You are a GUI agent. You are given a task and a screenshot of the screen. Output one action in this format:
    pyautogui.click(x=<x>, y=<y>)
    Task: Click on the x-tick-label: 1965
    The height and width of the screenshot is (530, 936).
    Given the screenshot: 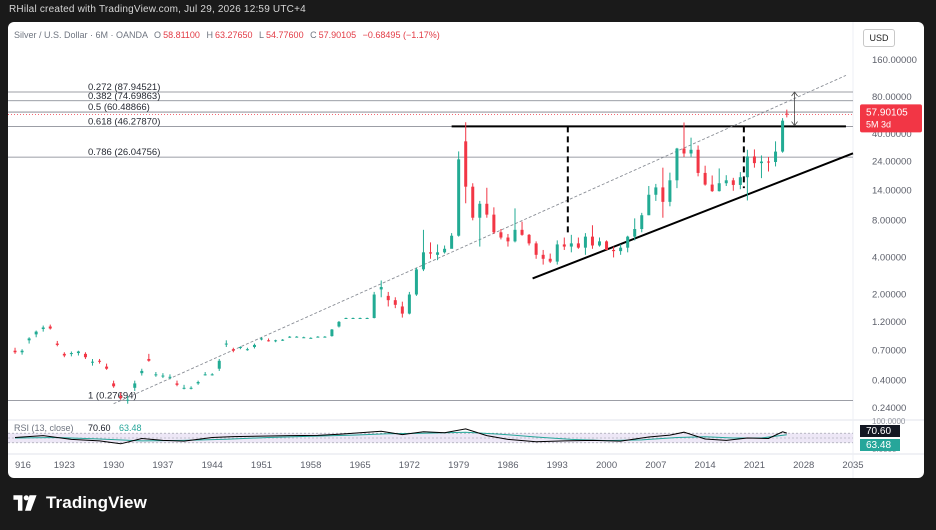 What is the action you would take?
    pyautogui.click(x=360, y=465)
    